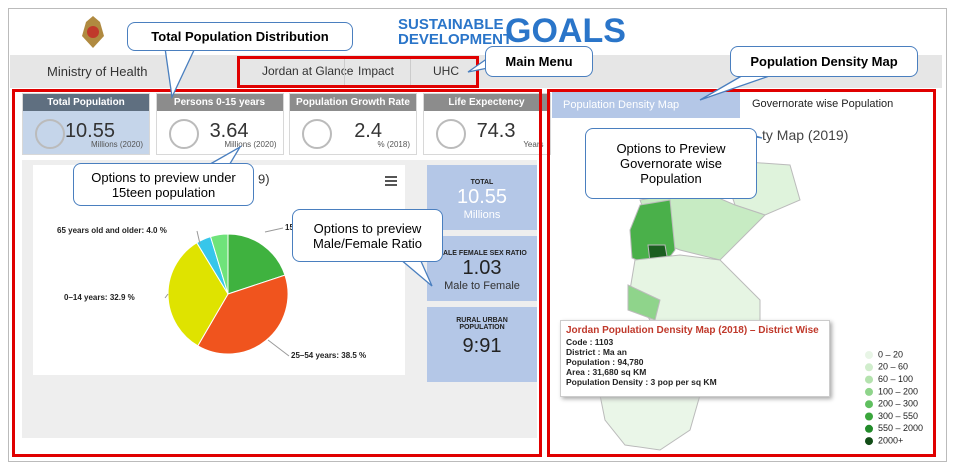 Image resolution: width=961 pixels, height=476 pixels. What do you see at coordinates (824, 61) in the screenshot?
I see `callout: Population Density Map` at bounding box center [824, 61].